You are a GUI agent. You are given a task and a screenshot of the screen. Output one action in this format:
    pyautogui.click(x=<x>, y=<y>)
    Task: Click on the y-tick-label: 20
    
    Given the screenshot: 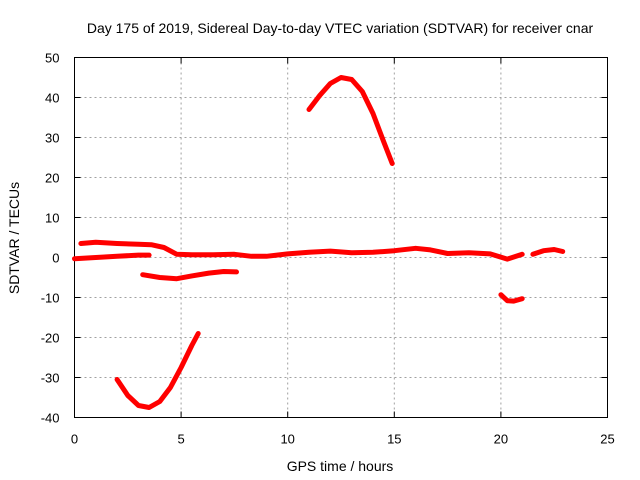 What is the action you would take?
    pyautogui.click(x=52, y=178)
    